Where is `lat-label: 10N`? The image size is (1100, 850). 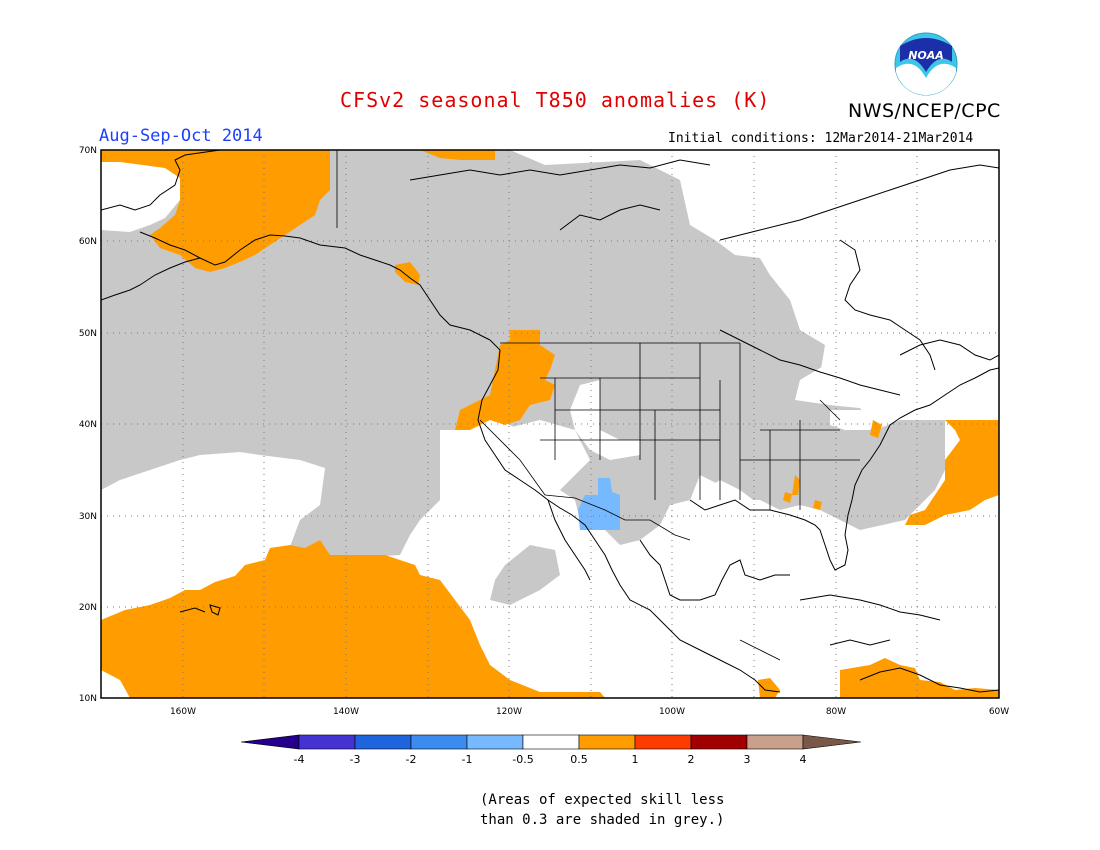
lat-label: 10N is located at coordinates (88, 699).